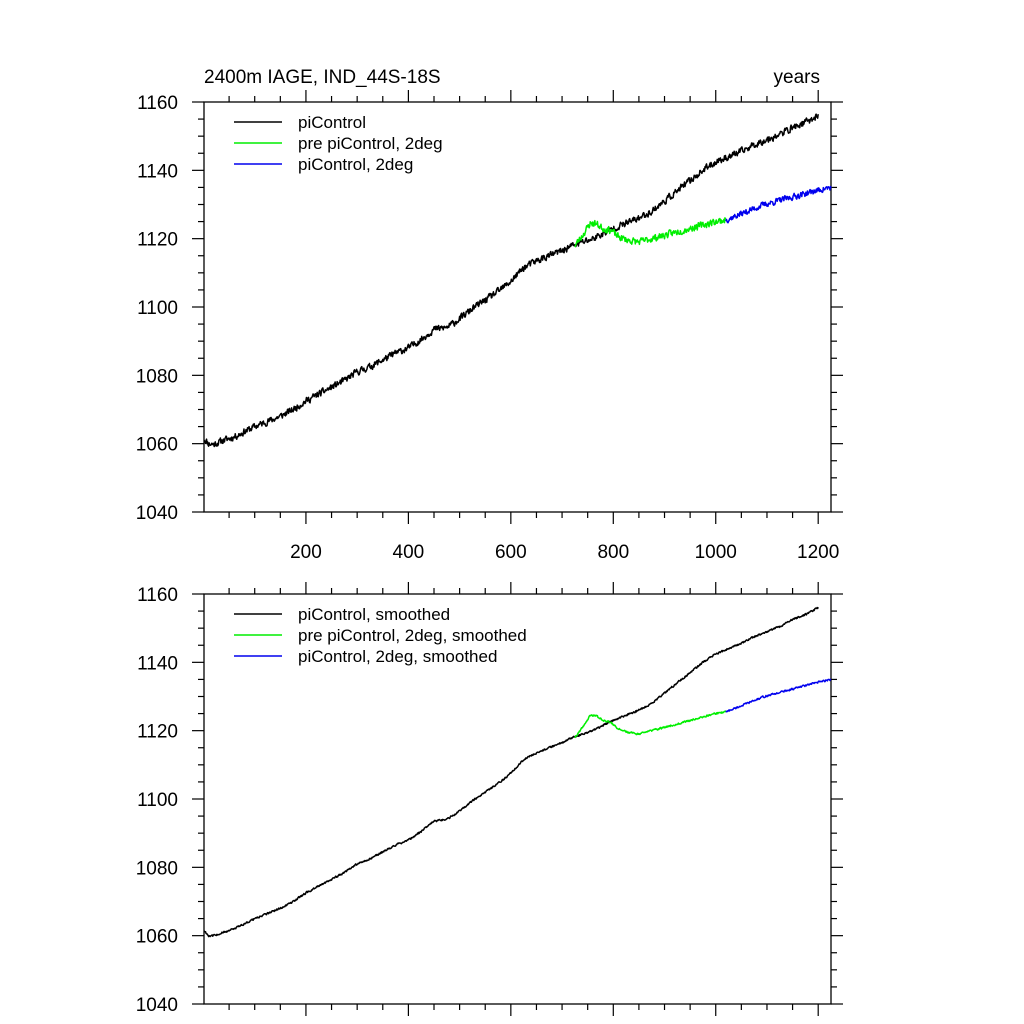 Image resolution: width=1024 pixels, height=1024 pixels. I want to click on x-tick-label: 1200, so click(818, 552).